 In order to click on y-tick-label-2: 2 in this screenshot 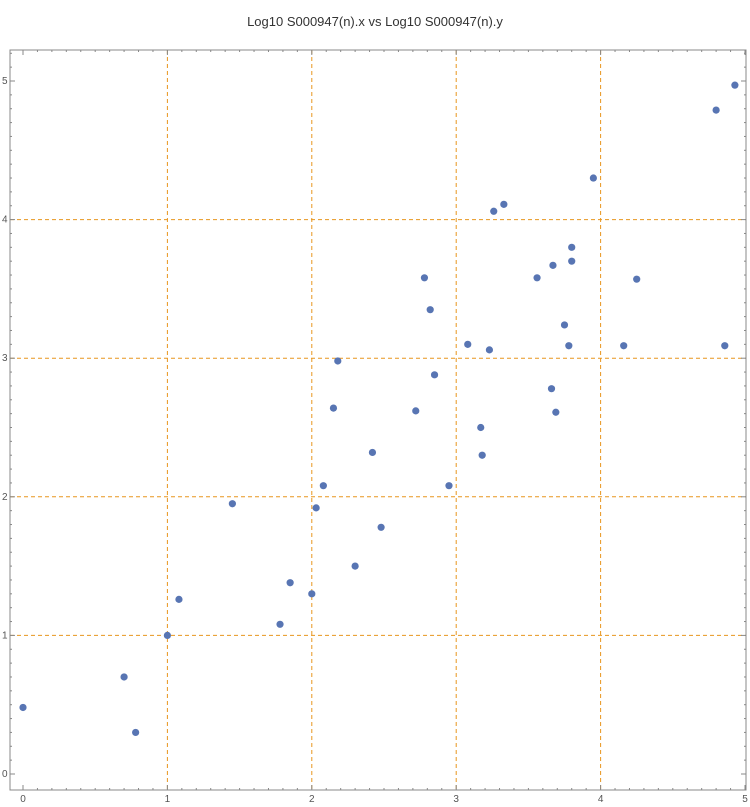, I will do `click(5, 497)`.